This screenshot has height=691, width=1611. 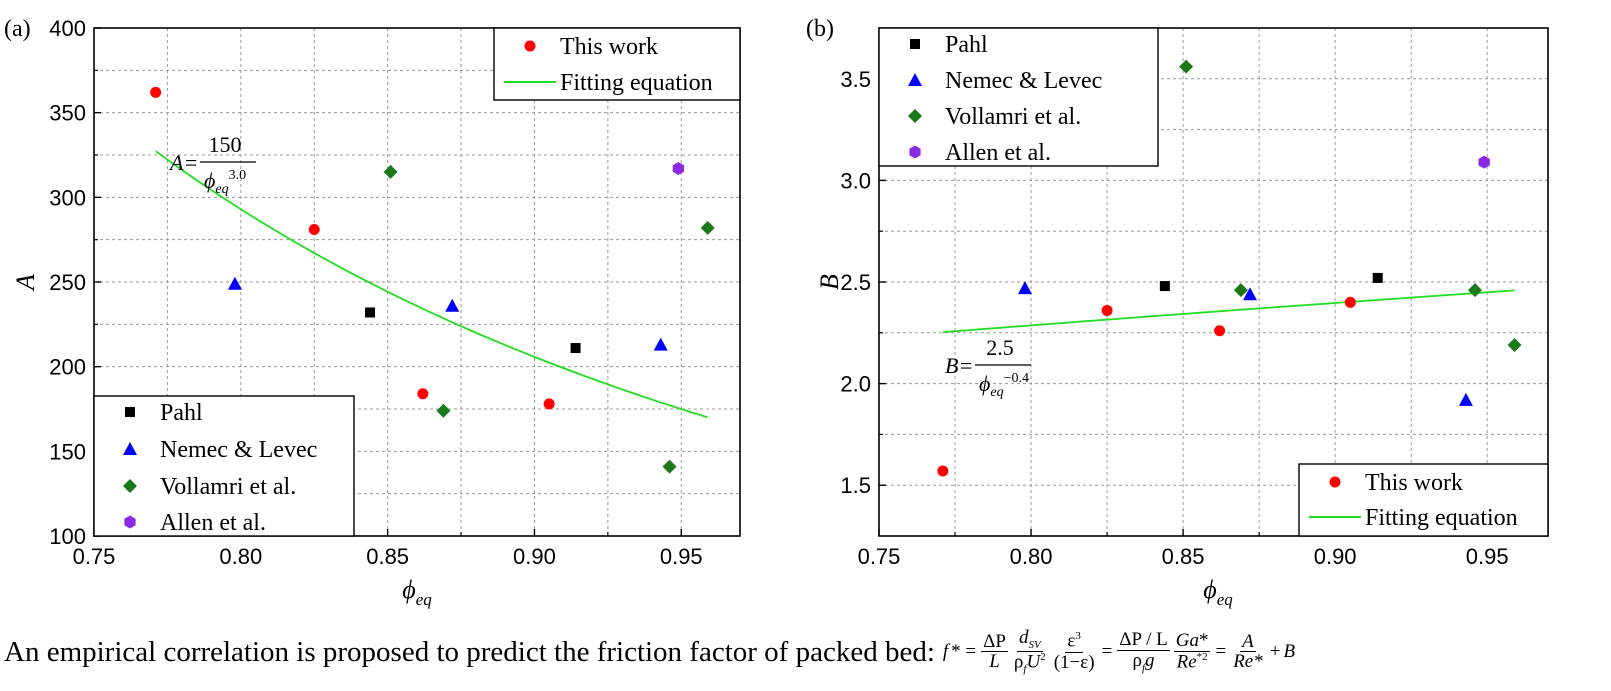 I want to click on y-tick-label: 1.5, so click(x=855, y=485).